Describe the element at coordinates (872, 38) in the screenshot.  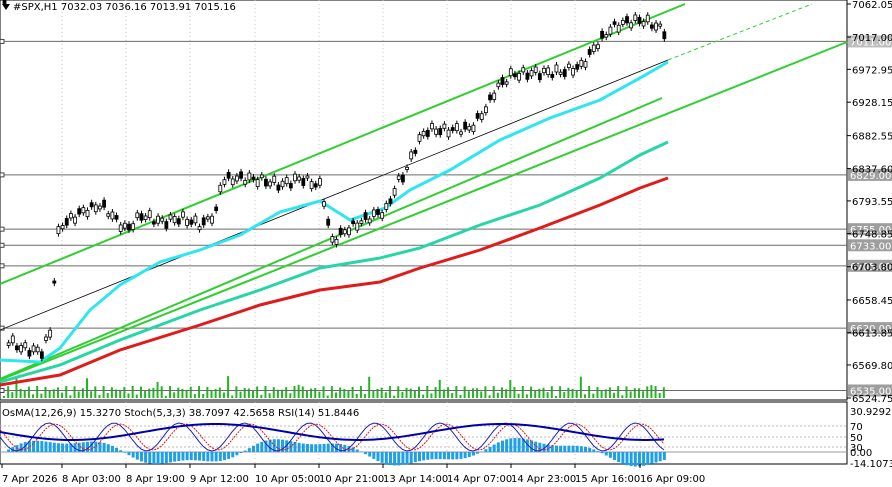
I see `price-tick-label: 7017.00` at that location.